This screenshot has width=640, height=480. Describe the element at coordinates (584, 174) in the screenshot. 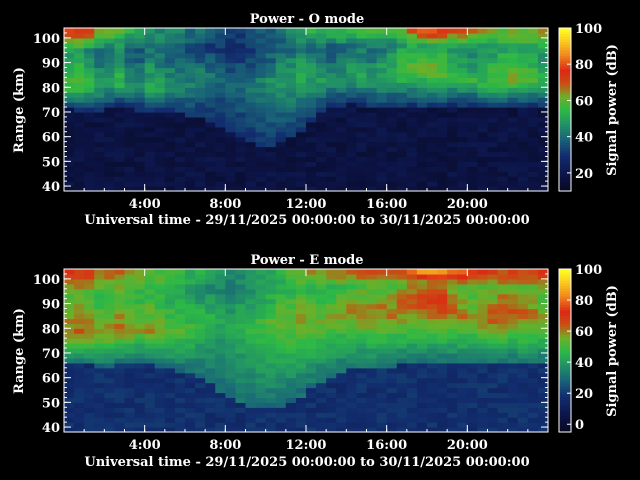

I see `colorbar-tick-label: 20` at that location.